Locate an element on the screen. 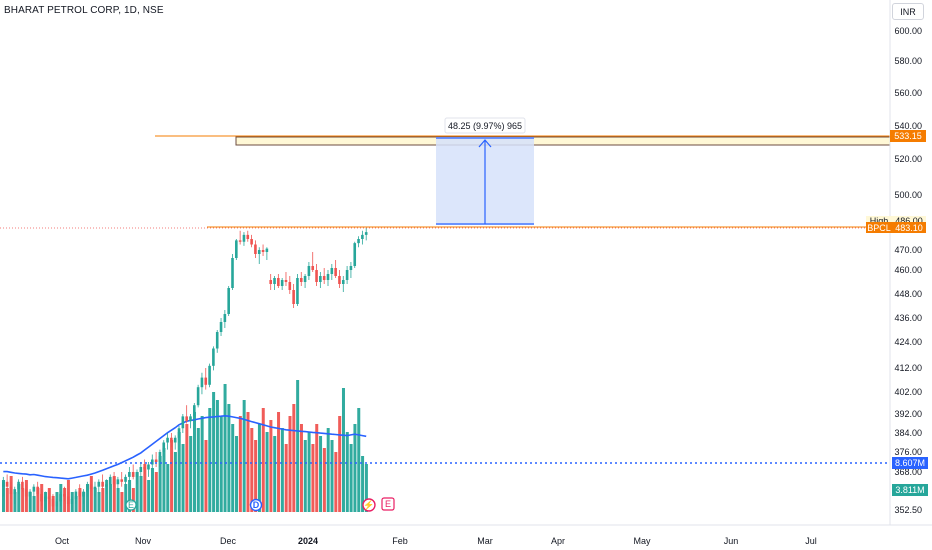  price-axis-label: 560.00 is located at coordinates (908, 93).